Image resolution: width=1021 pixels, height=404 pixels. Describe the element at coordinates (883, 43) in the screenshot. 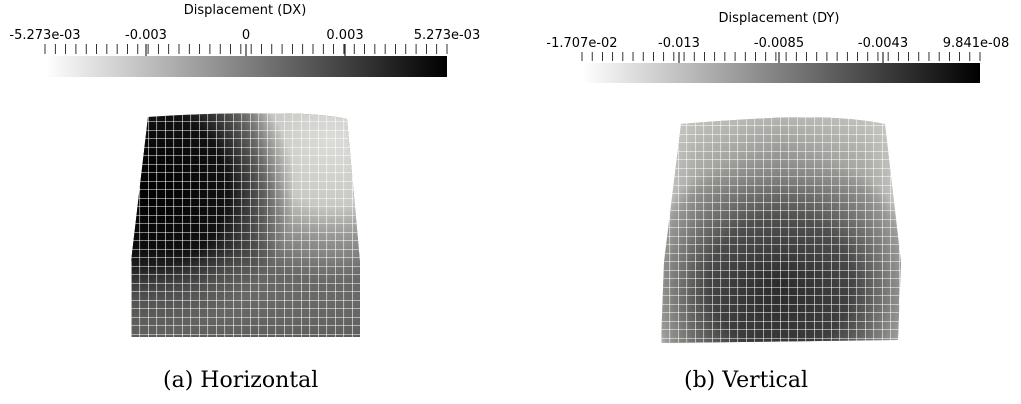

I see `tick-label: -0.0043` at that location.